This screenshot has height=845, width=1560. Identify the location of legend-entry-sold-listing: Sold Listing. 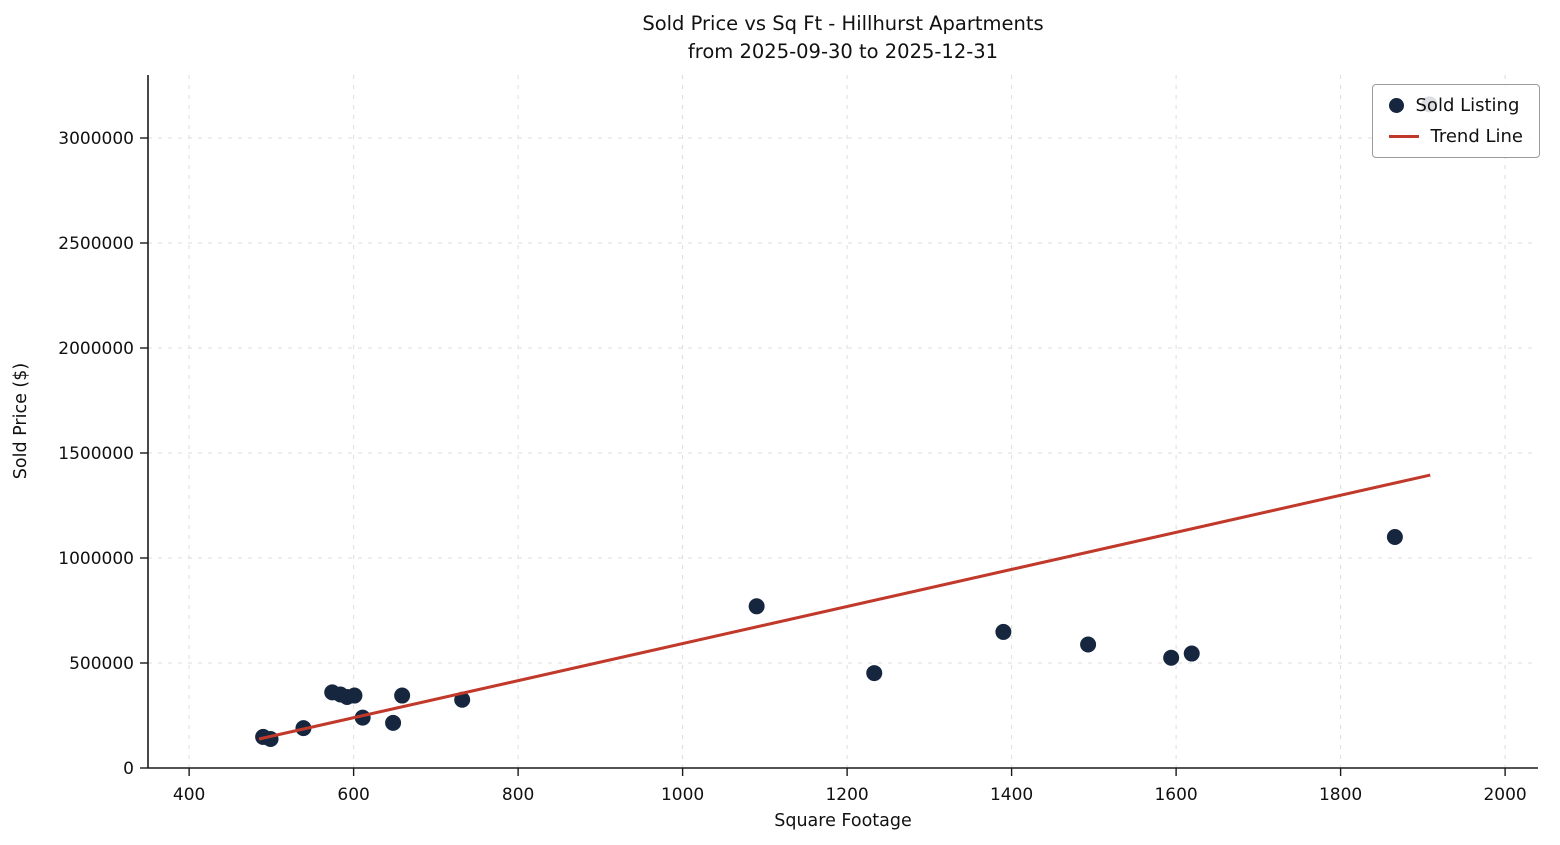
(1456, 105).